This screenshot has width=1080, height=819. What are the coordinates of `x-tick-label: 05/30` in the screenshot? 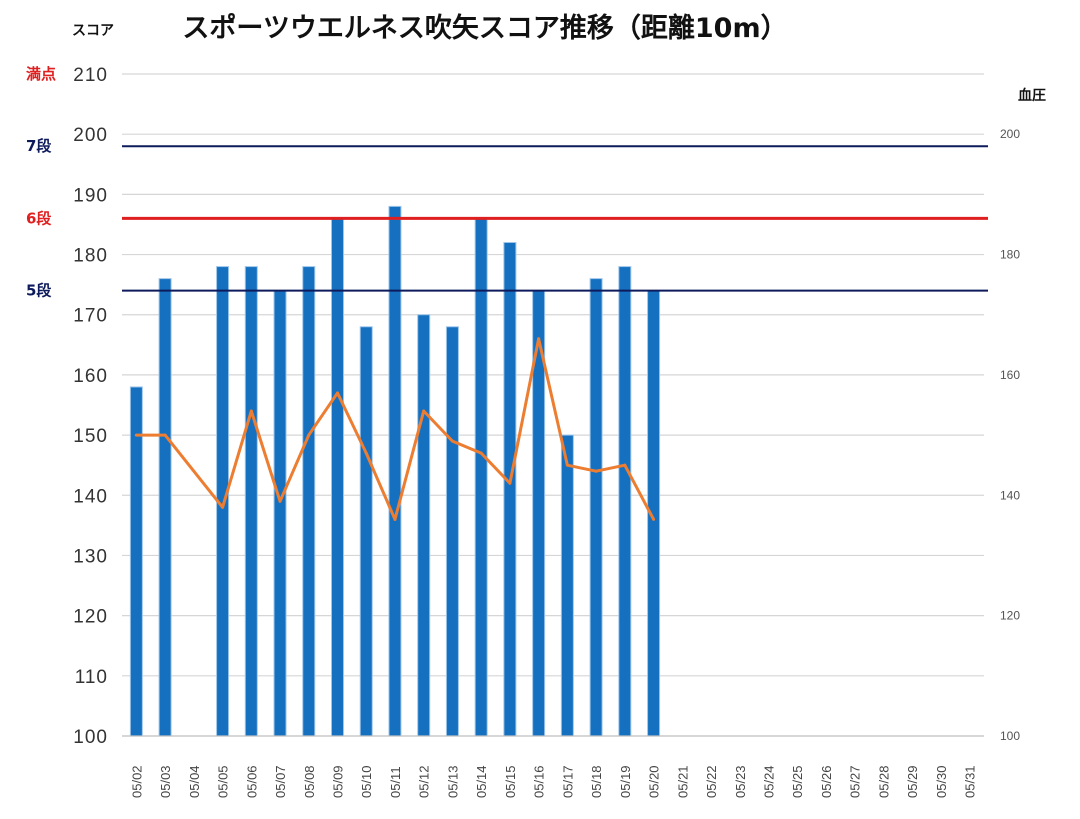 It's located at (941, 781).